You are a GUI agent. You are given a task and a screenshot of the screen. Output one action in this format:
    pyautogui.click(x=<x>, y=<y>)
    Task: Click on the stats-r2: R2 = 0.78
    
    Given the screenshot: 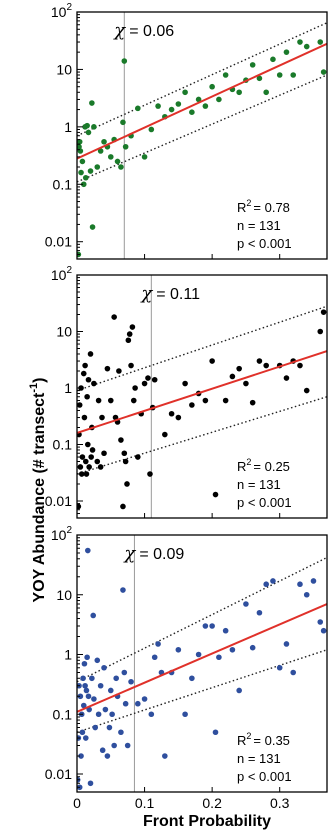 What is the action you would take?
    pyautogui.click(x=263, y=206)
    